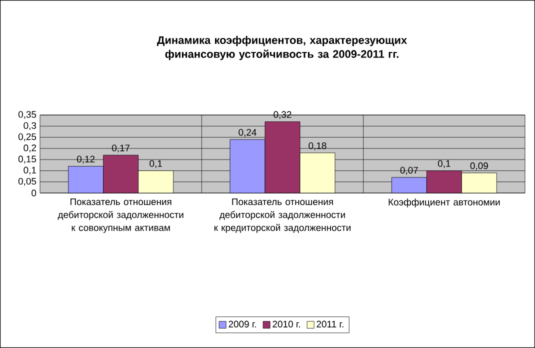 Image resolution: width=535 pixels, height=348 pixels. What do you see at coordinates (85, 160) in the screenshot?
I see `data-label: 0,12` at bounding box center [85, 160].